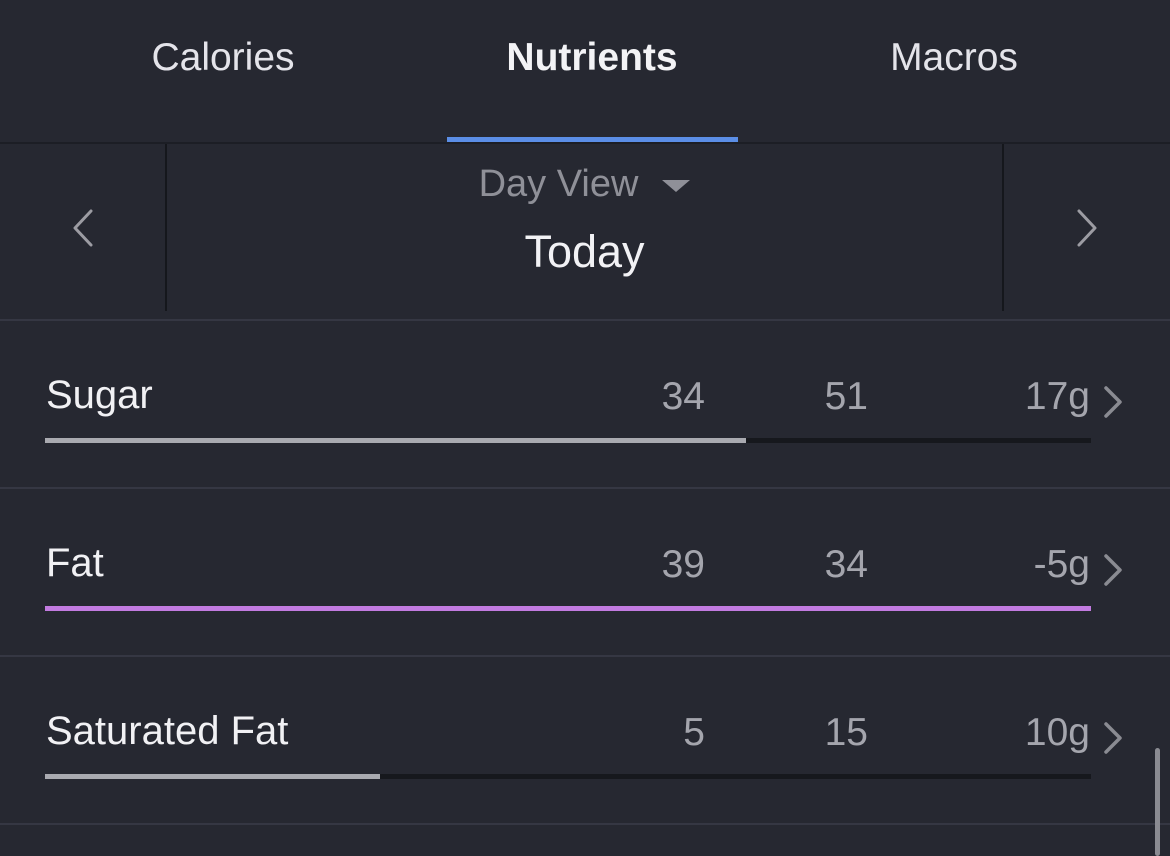 This screenshot has height=856, width=1170. Describe the element at coordinates (1003, 227) in the screenshot. I see `nav-divider-right` at that location.